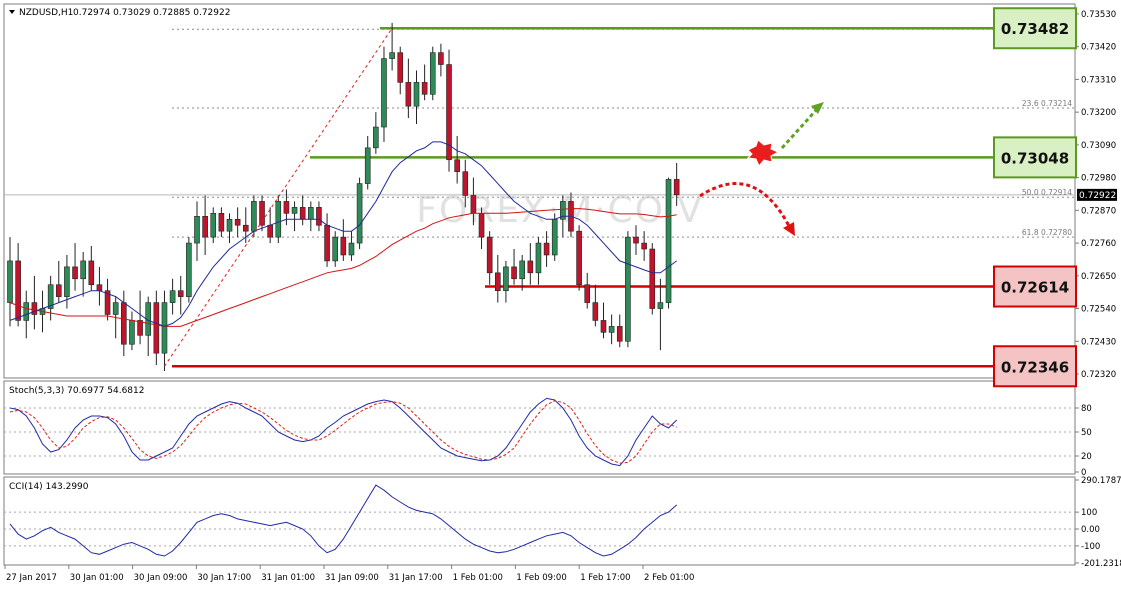 The width and height of the screenshot is (1121, 592). What do you see at coordinates (761, 169) in the screenshot?
I see `projection-arrows` at bounding box center [761, 169].